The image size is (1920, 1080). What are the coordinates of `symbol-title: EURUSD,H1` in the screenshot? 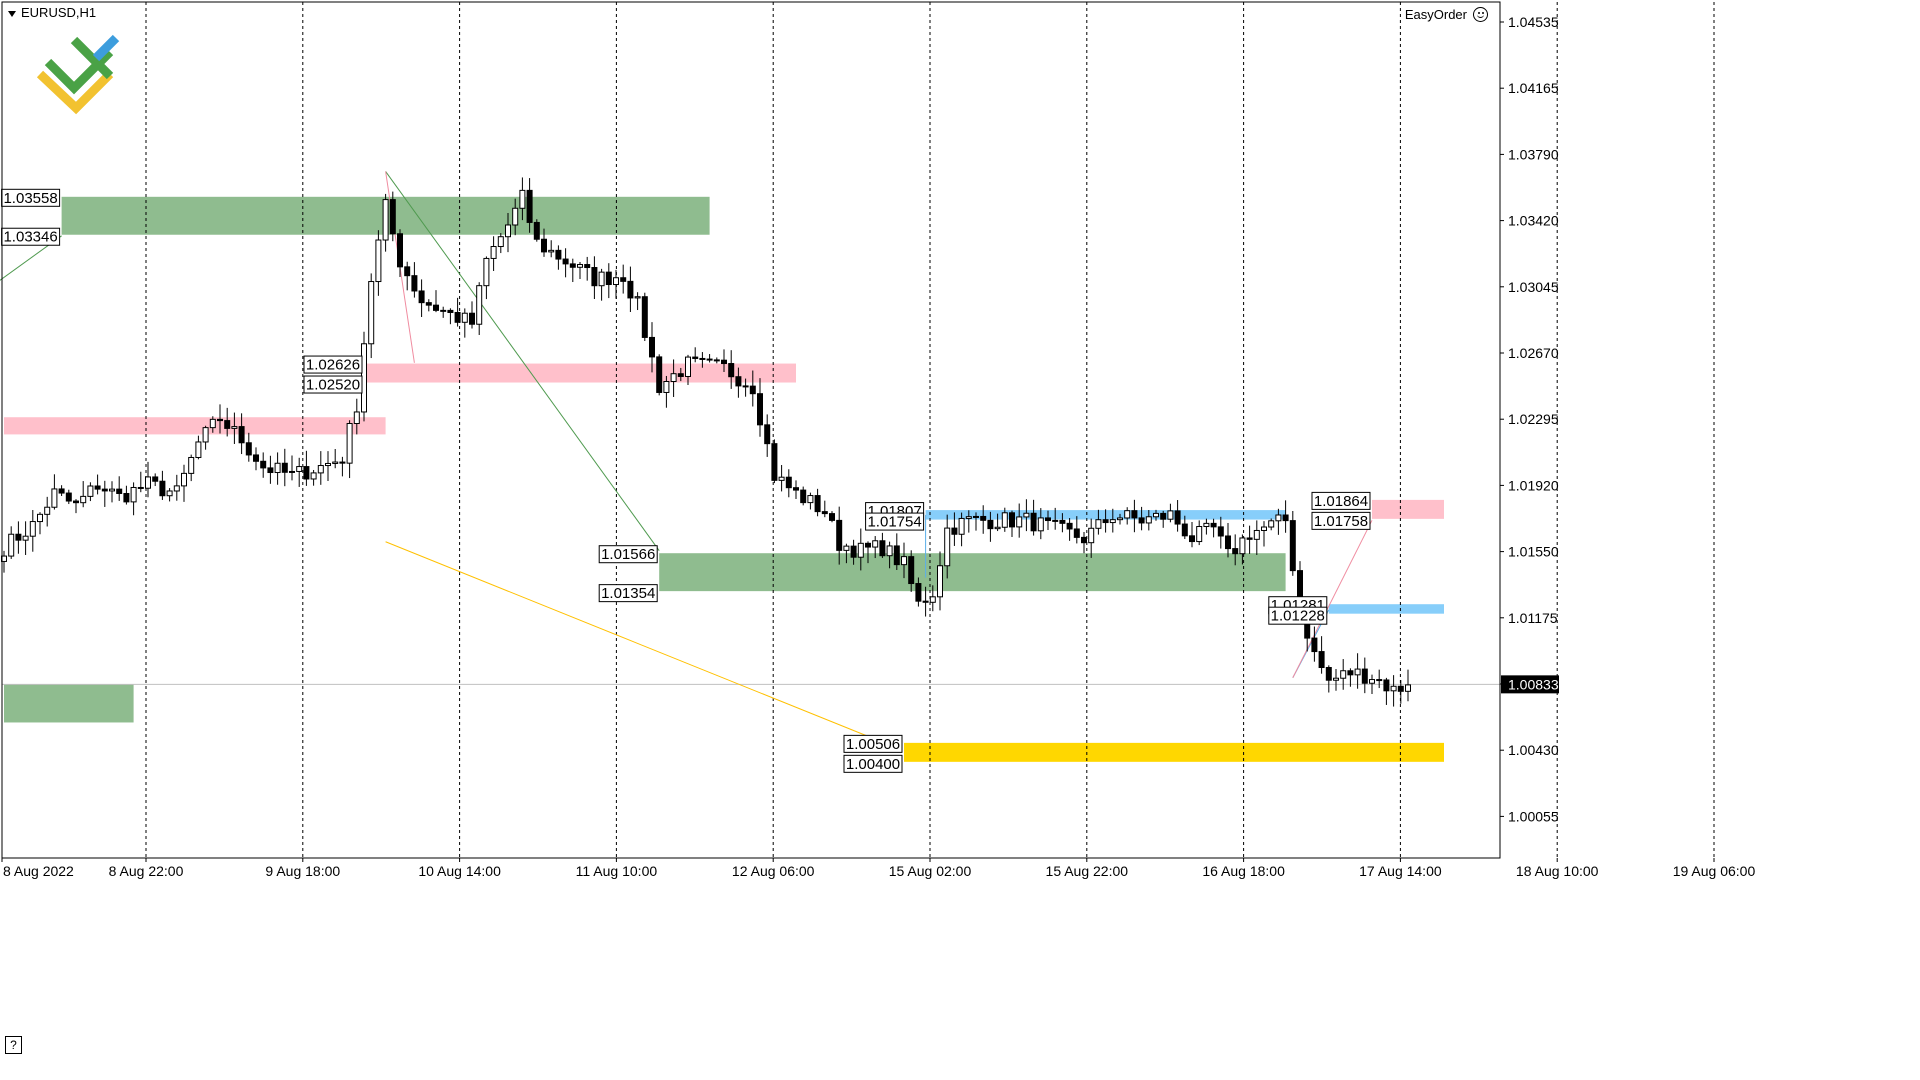 It's located at (52, 12).